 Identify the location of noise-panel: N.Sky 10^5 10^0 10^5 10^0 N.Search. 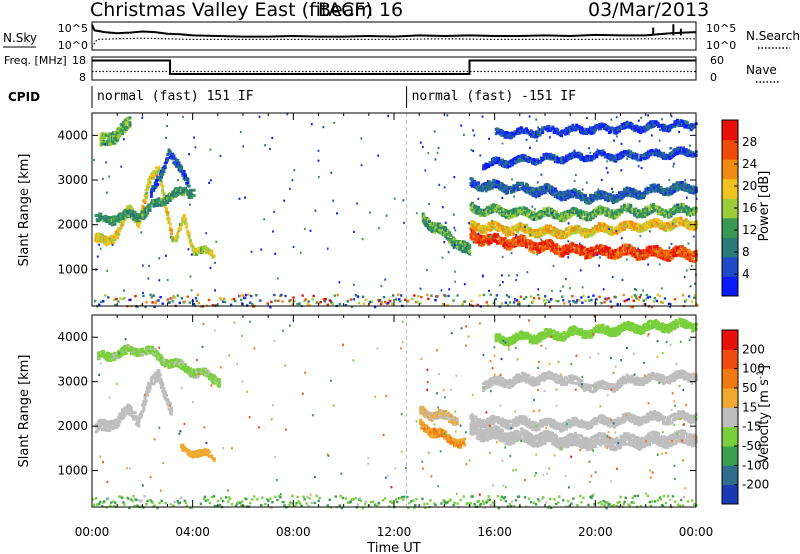
(401, 36).